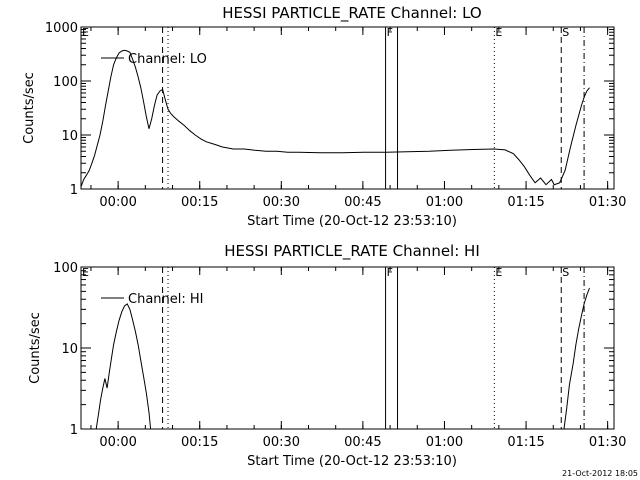 The image size is (640, 480). I want to click on panel-hi-xtick-label: 00:15, so click(199, 442).